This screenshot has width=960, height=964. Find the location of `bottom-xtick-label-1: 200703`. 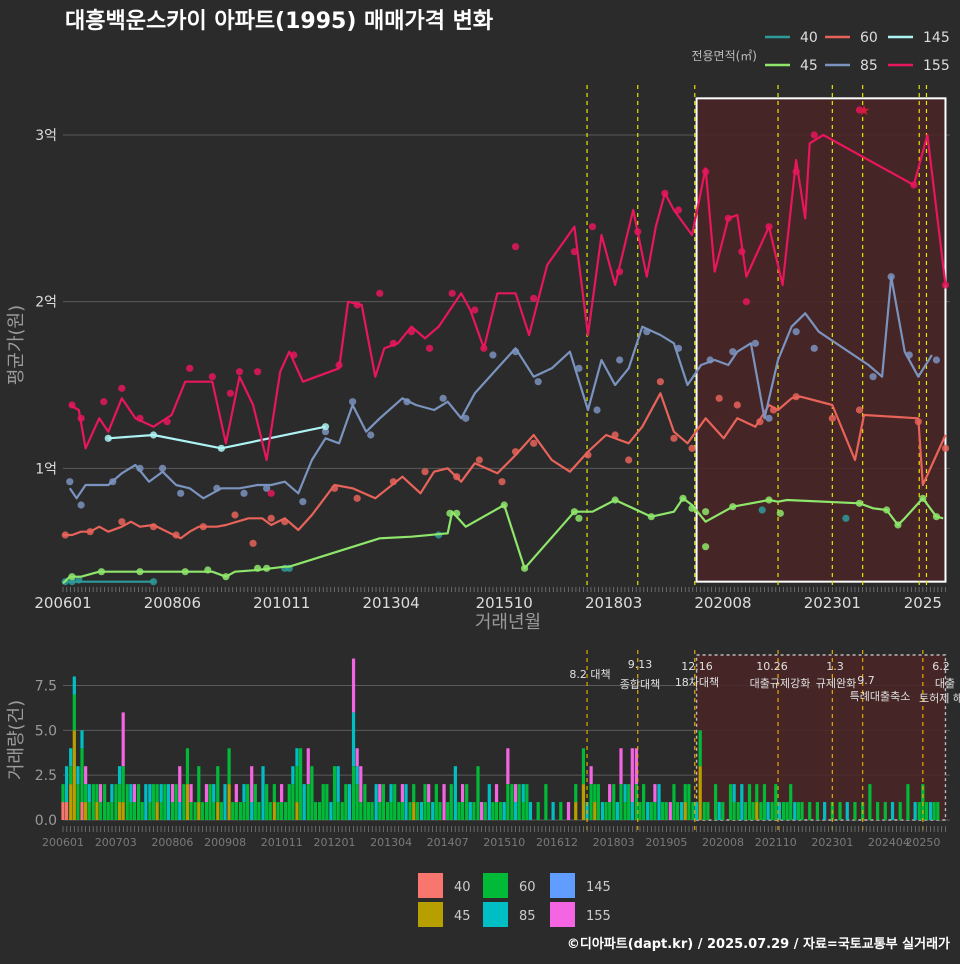

bottom-xtick-label-1: 200703 is located at coordinates (116, 842).